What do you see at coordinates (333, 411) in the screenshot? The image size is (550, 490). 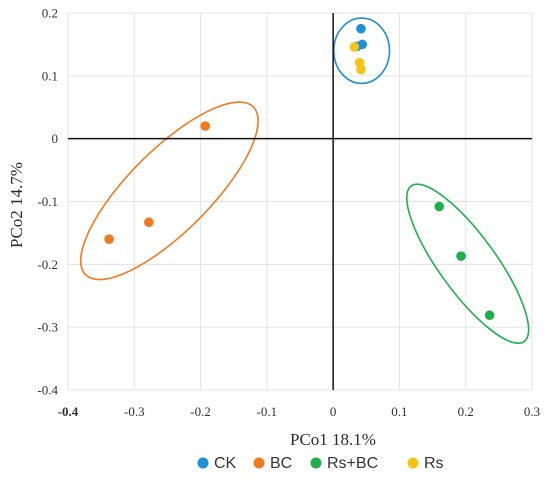 I see `x-tick-label: 0` at bounding box center [333, 411].